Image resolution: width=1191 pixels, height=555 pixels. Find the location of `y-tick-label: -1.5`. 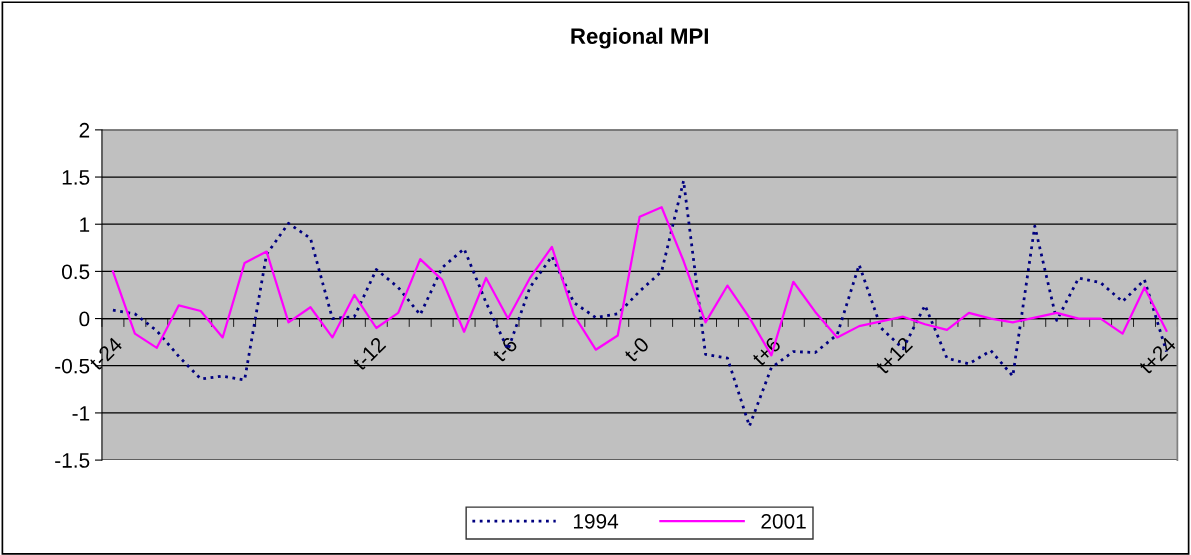

y-tick-label: -1.5 is located at coordinates (72, 460).